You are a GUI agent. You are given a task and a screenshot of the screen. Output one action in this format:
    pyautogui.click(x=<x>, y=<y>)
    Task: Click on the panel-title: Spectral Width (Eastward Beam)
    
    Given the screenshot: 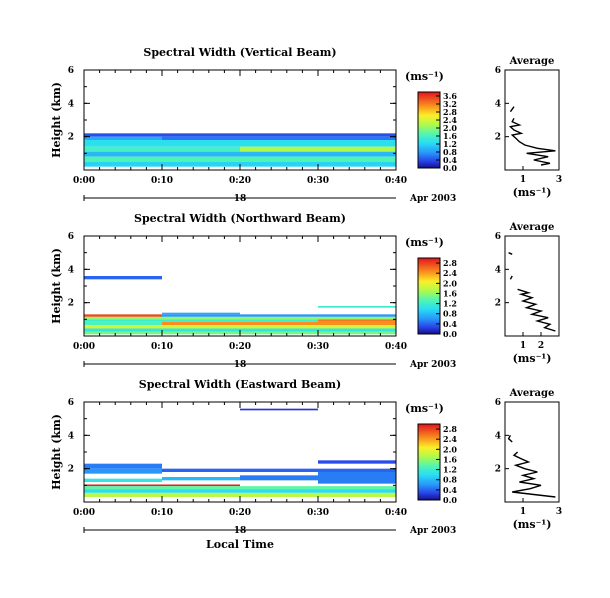 What is the action you would take?
    pyautogui.click(x=240, y=384)
    